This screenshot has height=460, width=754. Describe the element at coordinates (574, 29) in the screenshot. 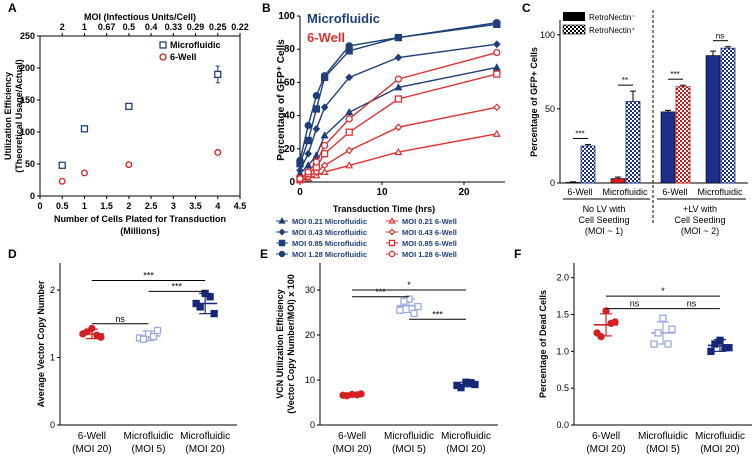

I see `legend-swatch-c-pos` at that location.